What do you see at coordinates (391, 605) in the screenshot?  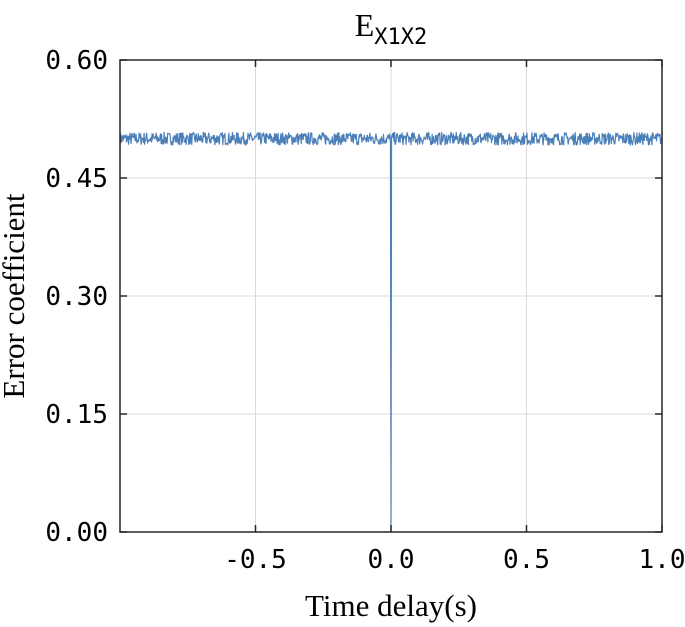 I see `x-axis-label: Time delay(s)` at bounding box center [391, 605].